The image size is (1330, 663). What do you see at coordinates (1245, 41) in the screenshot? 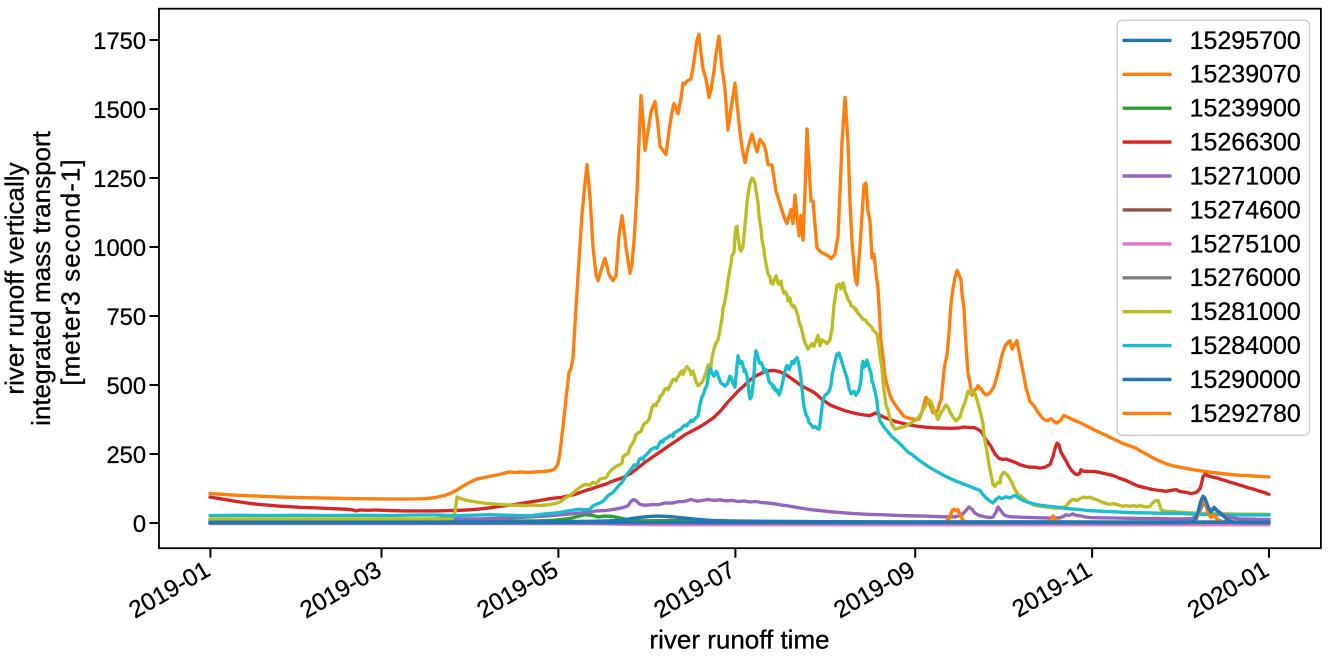
I see `svg-text: 15295700` at bounding box center [1245, 41].